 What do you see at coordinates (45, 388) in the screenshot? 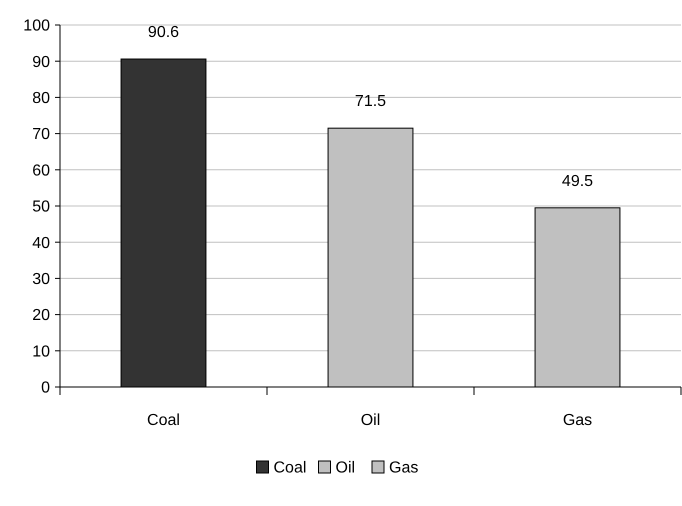
I see `y-tick-label: 0` at bounding box center [45, 388].